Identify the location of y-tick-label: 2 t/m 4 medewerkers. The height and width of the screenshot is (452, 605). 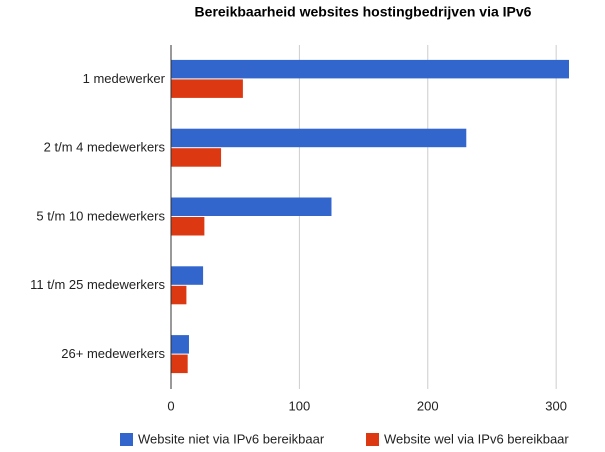
(105, 147).